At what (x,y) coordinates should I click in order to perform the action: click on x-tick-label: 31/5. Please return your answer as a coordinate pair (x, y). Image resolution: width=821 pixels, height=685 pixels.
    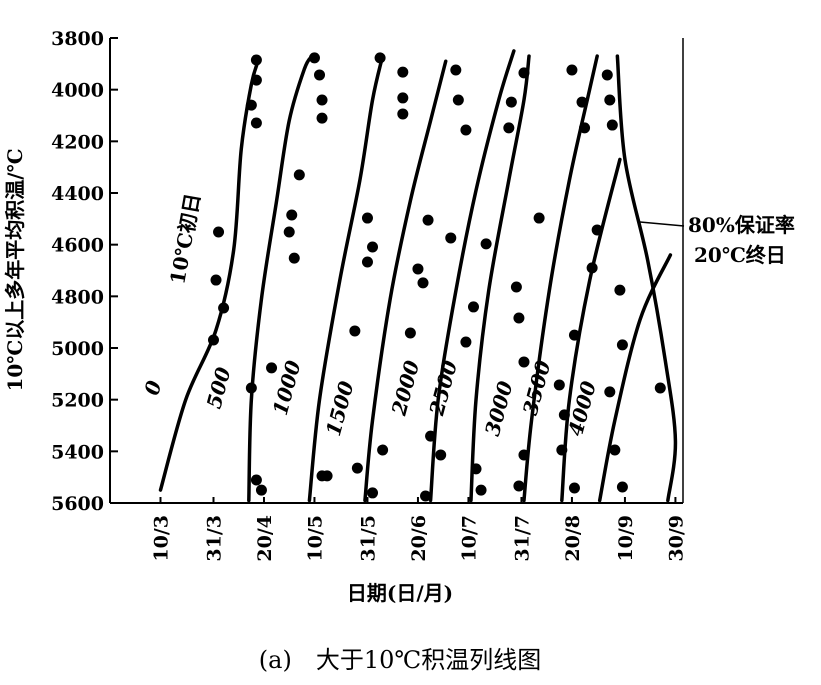
    Looking at the image, I should click on (368, 538).